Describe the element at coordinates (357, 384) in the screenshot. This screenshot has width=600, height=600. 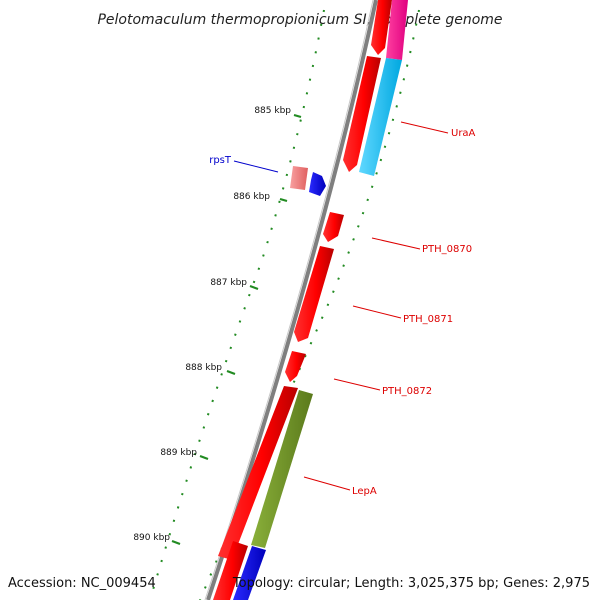
I see `pth0872-leader` at that location.